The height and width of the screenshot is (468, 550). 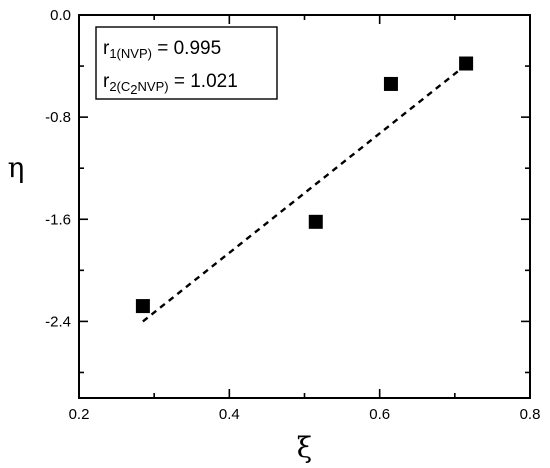 I want to click on legend-line-2-sub-b: 2, so click(x=133, y=89).